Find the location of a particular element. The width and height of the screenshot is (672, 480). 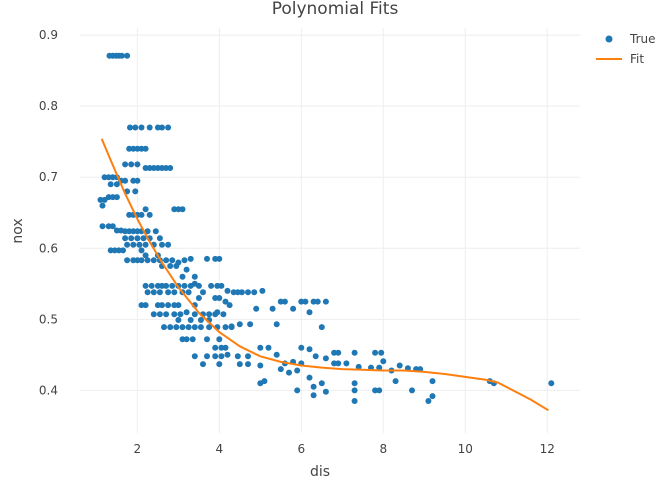

y-tick-label: 0.7 is located at coordinates (48, 177).